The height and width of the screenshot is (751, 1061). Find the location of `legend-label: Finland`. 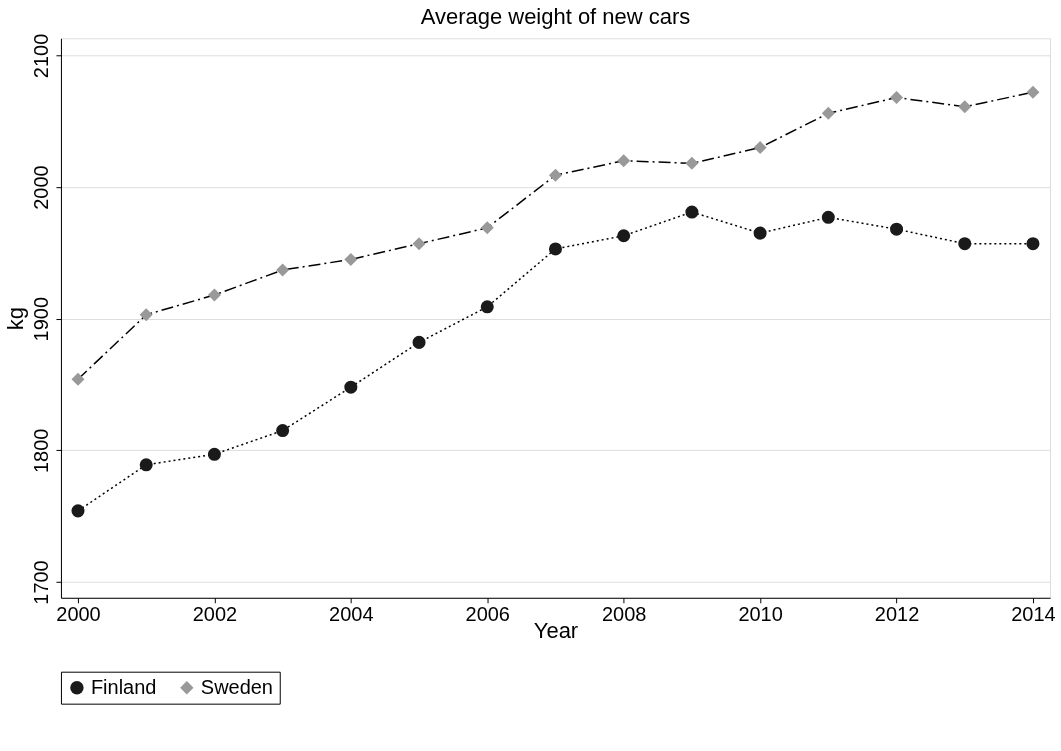

legend-label: Finland is located at coordinates (123, 686).